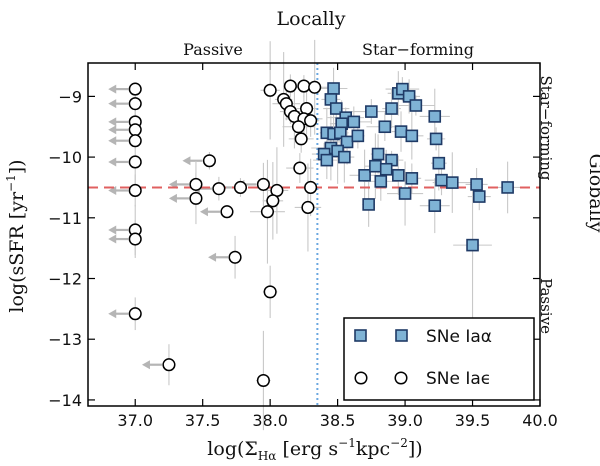 Image resolution: width=600 pixels, height=466 pixels. Describe the element at coordinates (458, 379) in the screenshot. I see `legend-label-epsilon: SNe Iaϵ` at that location.